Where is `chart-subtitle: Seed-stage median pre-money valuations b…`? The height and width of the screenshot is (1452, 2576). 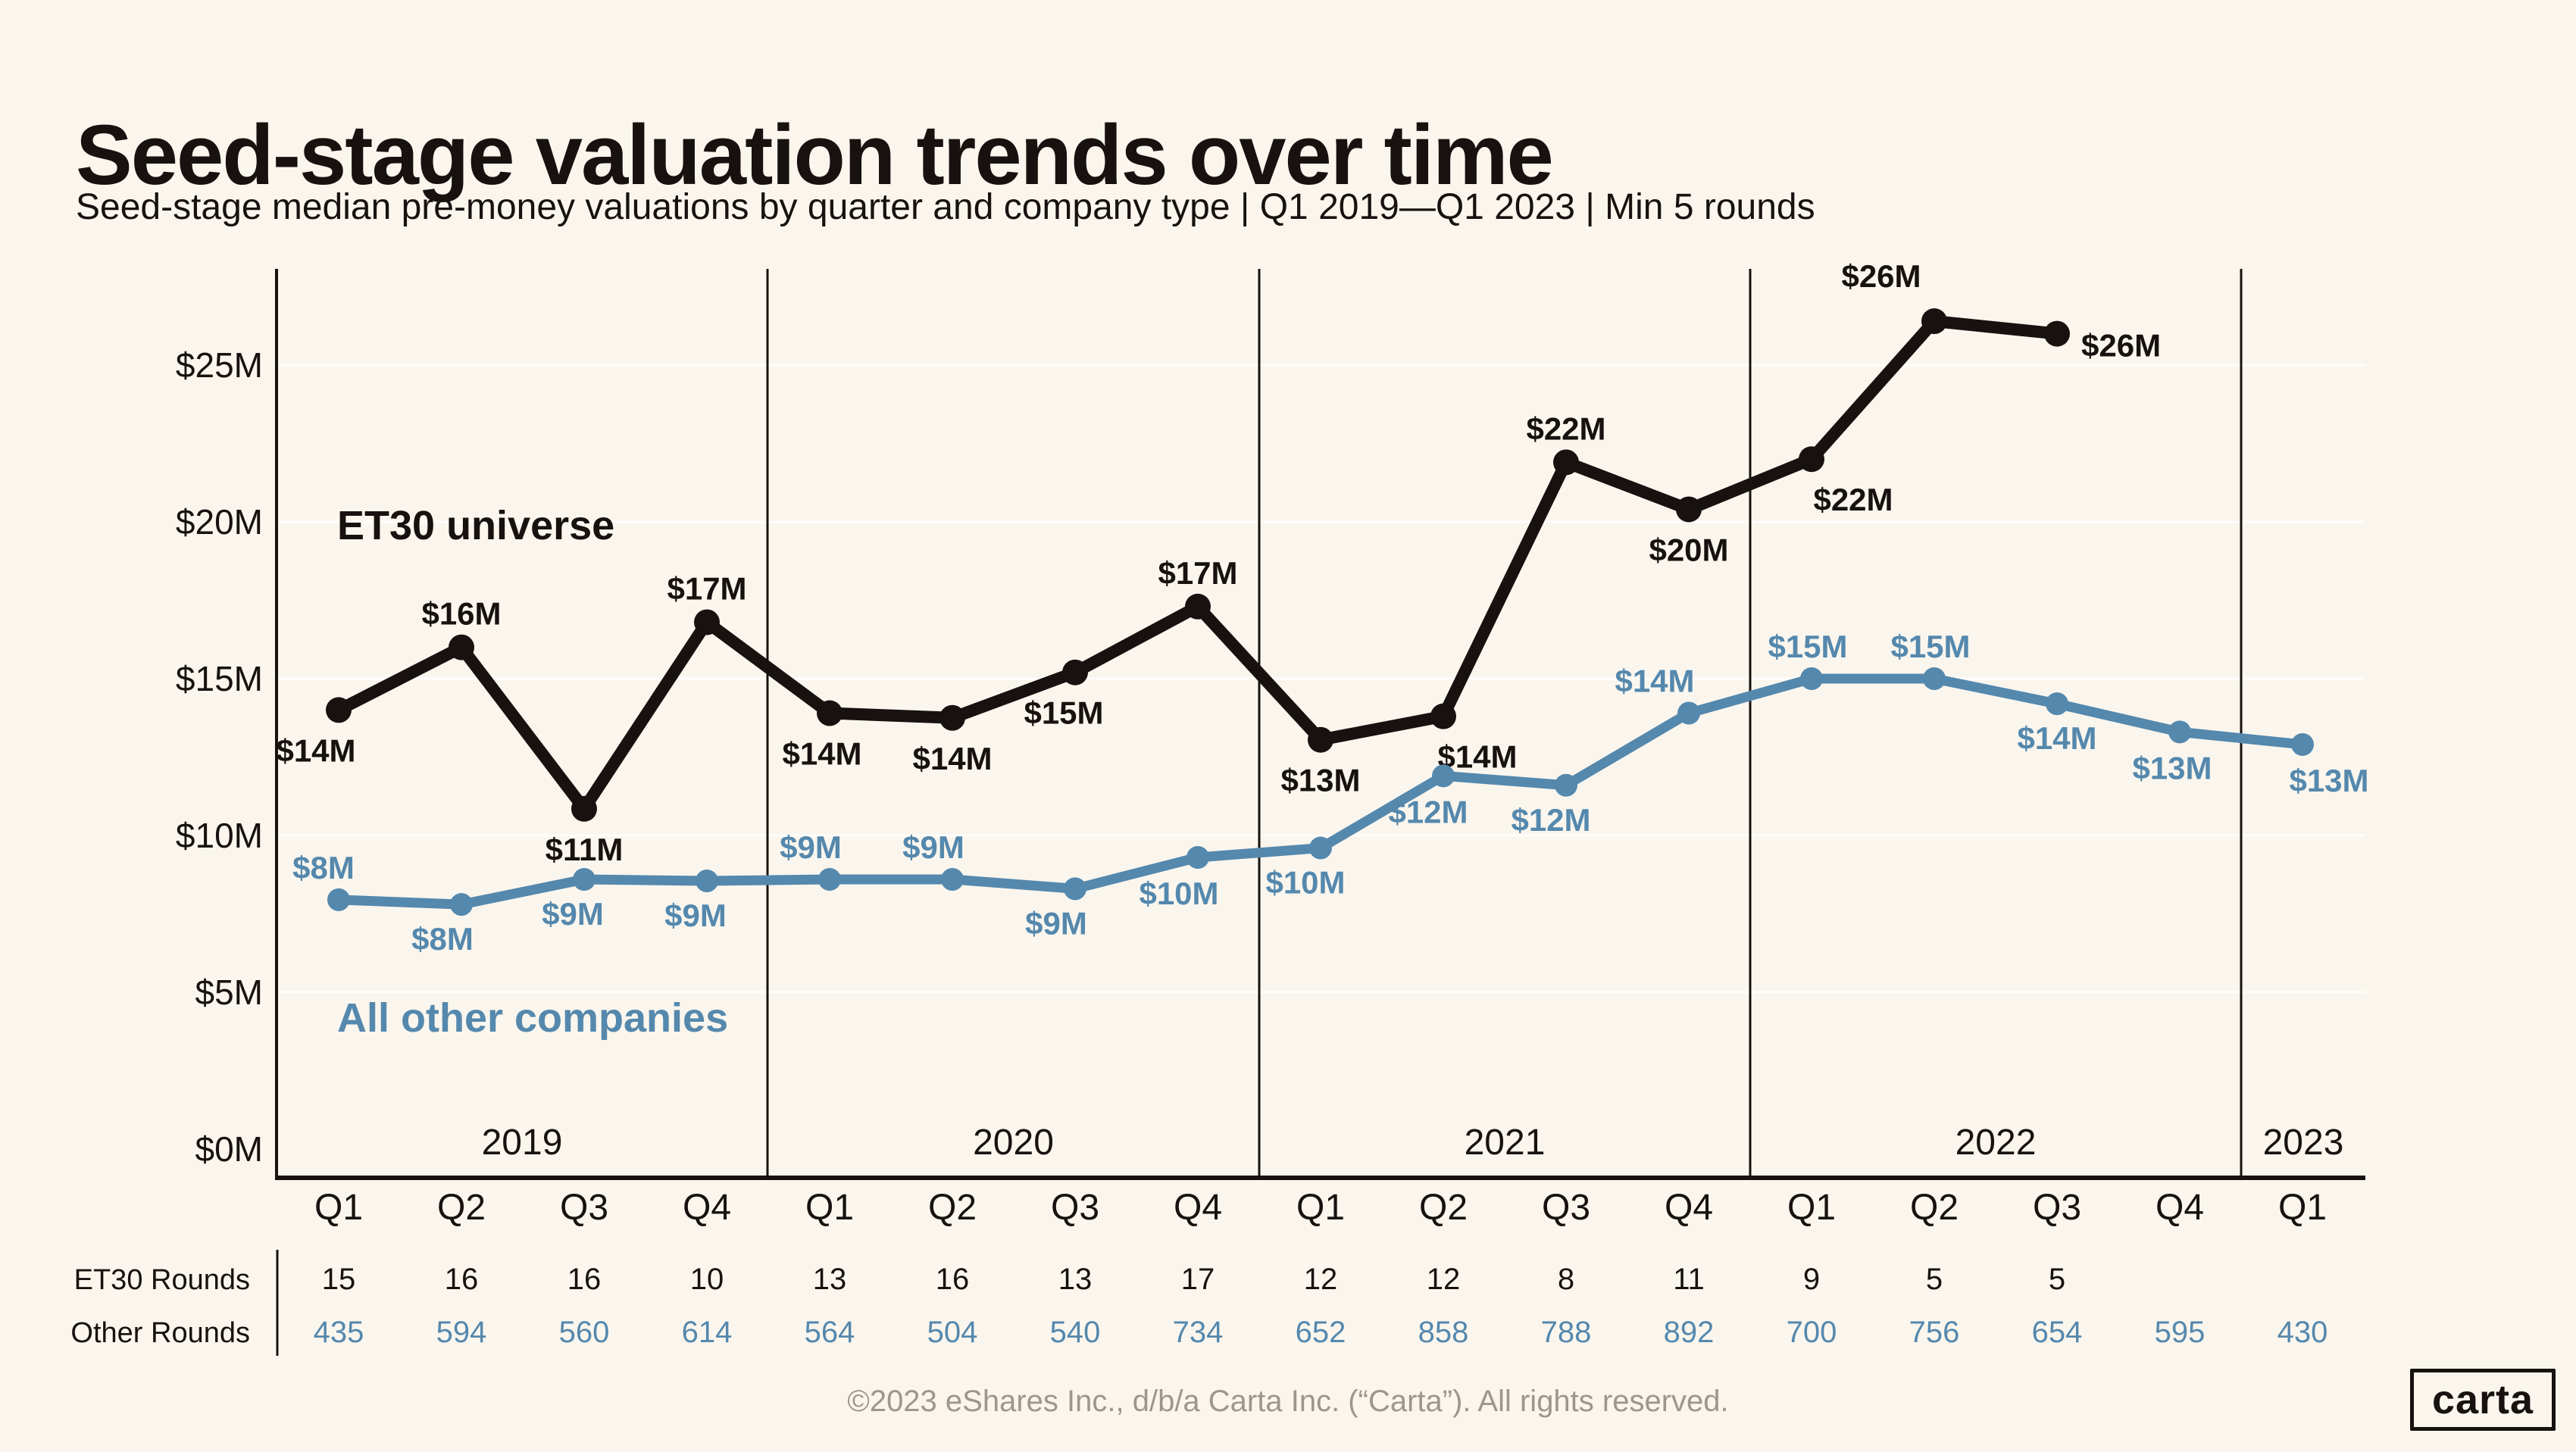 chart-subtitle: Seed-stage median pre-money valuations b… is located at coordinates (946, 207).